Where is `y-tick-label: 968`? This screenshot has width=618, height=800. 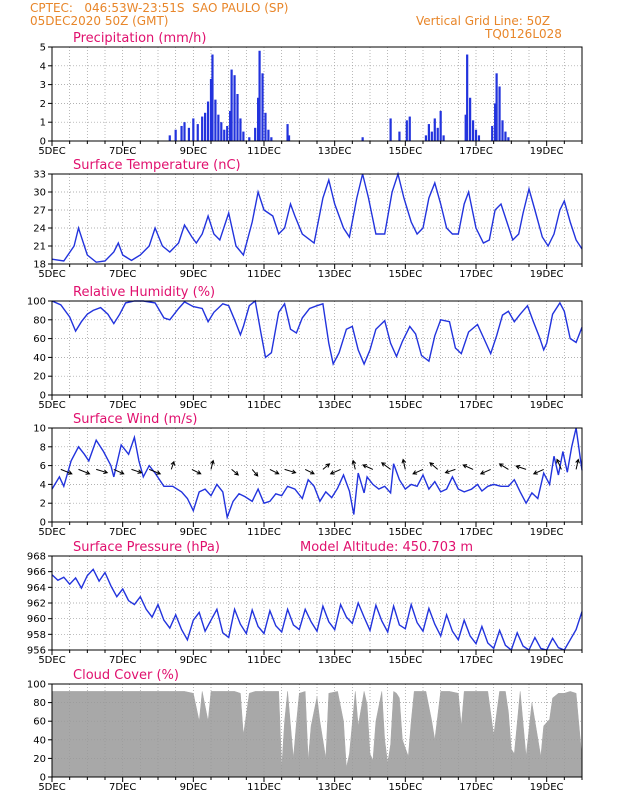 y-tick-label: 968 is located at coordinates (36, 557).